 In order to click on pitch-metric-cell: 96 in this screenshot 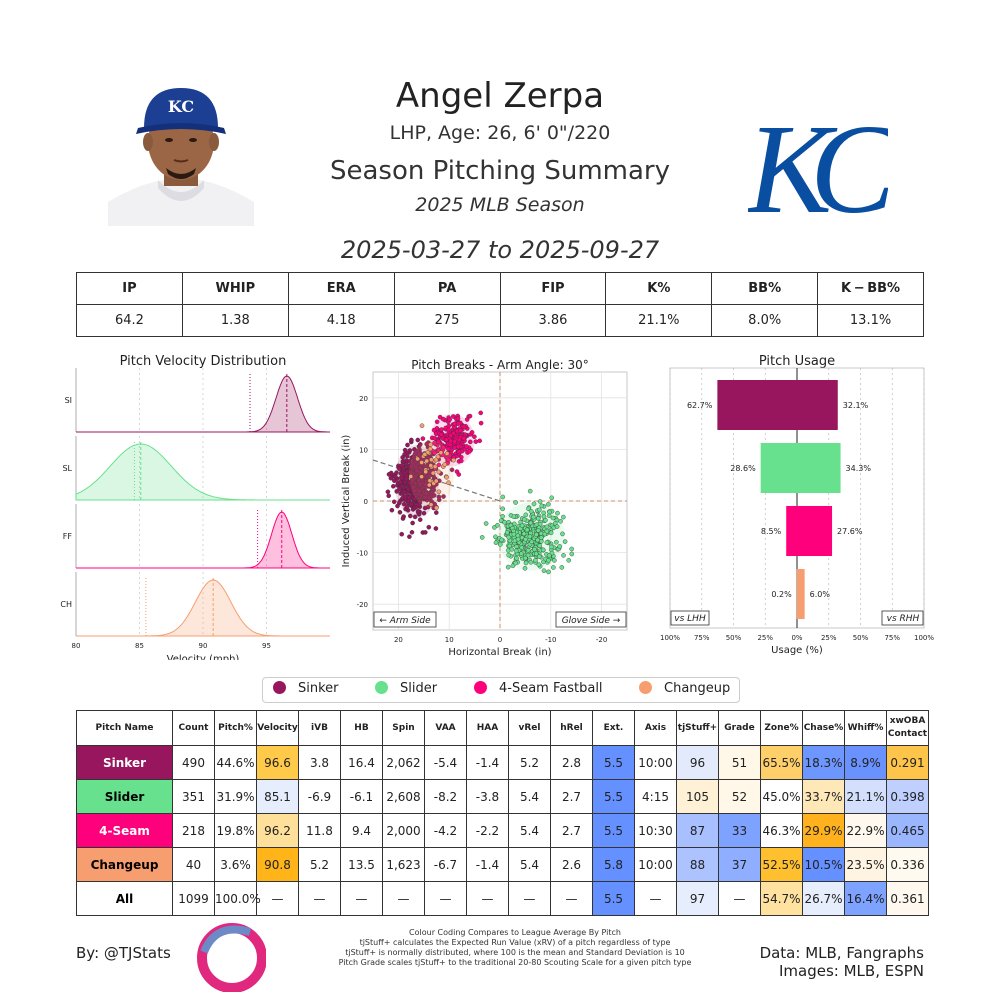, I will do `click(697, 762)`.